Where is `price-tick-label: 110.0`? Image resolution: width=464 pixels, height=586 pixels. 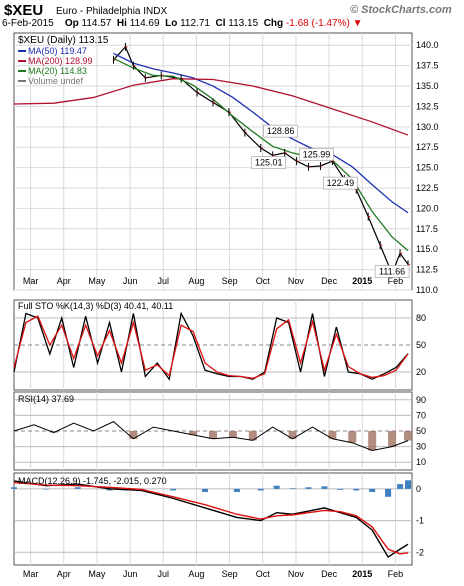
price-tick-label: 110.0 is located at coordinates (427, 290).